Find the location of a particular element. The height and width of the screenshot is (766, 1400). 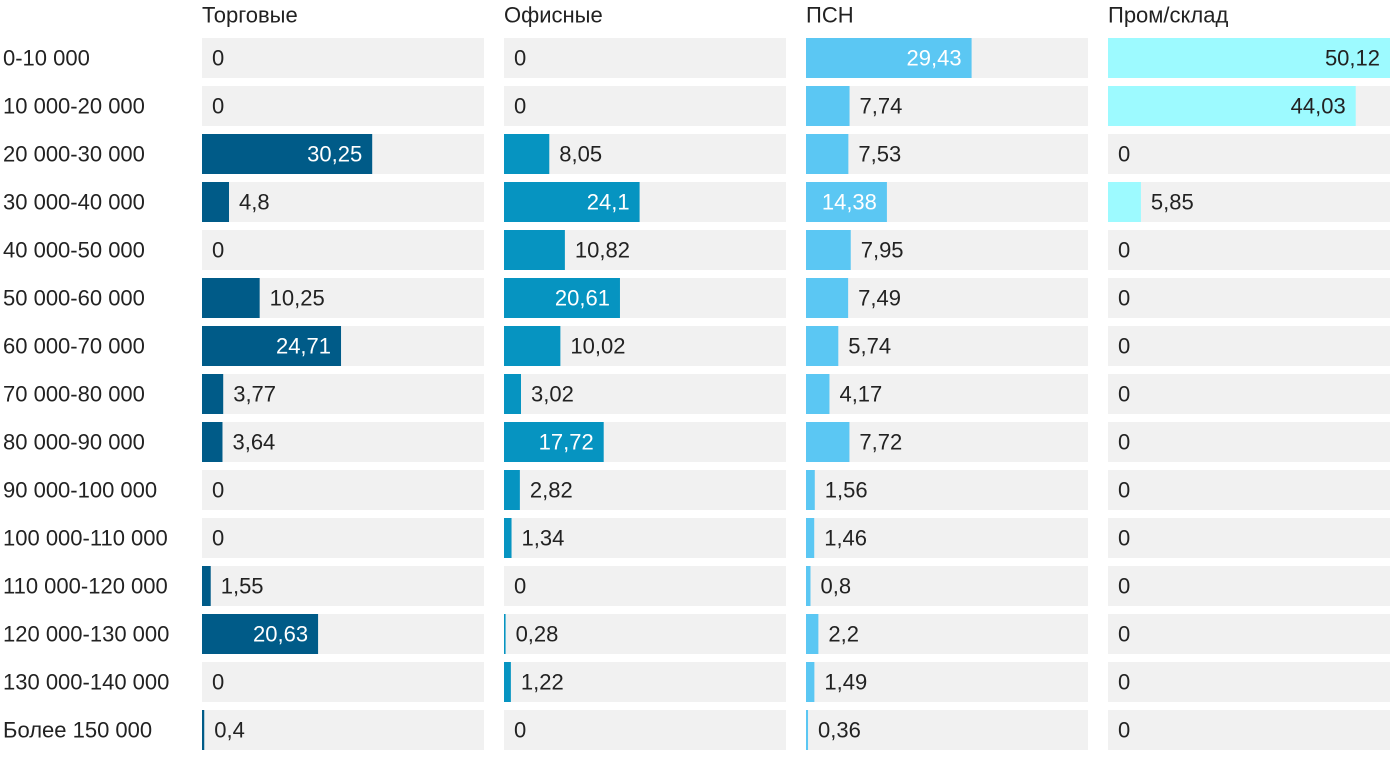

data-label: 1,46 is located at coordinates (845, 538).